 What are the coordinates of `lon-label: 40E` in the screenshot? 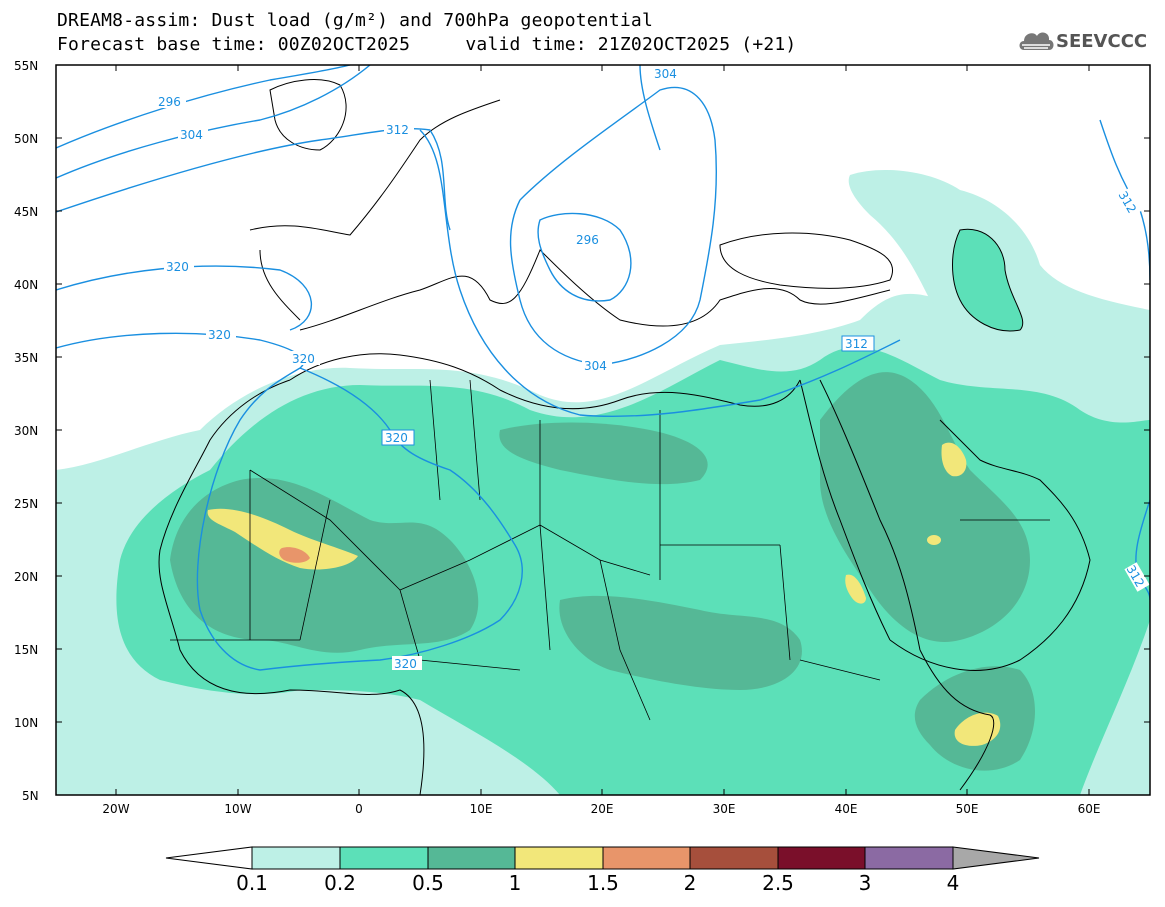 It's located at (846, 809).